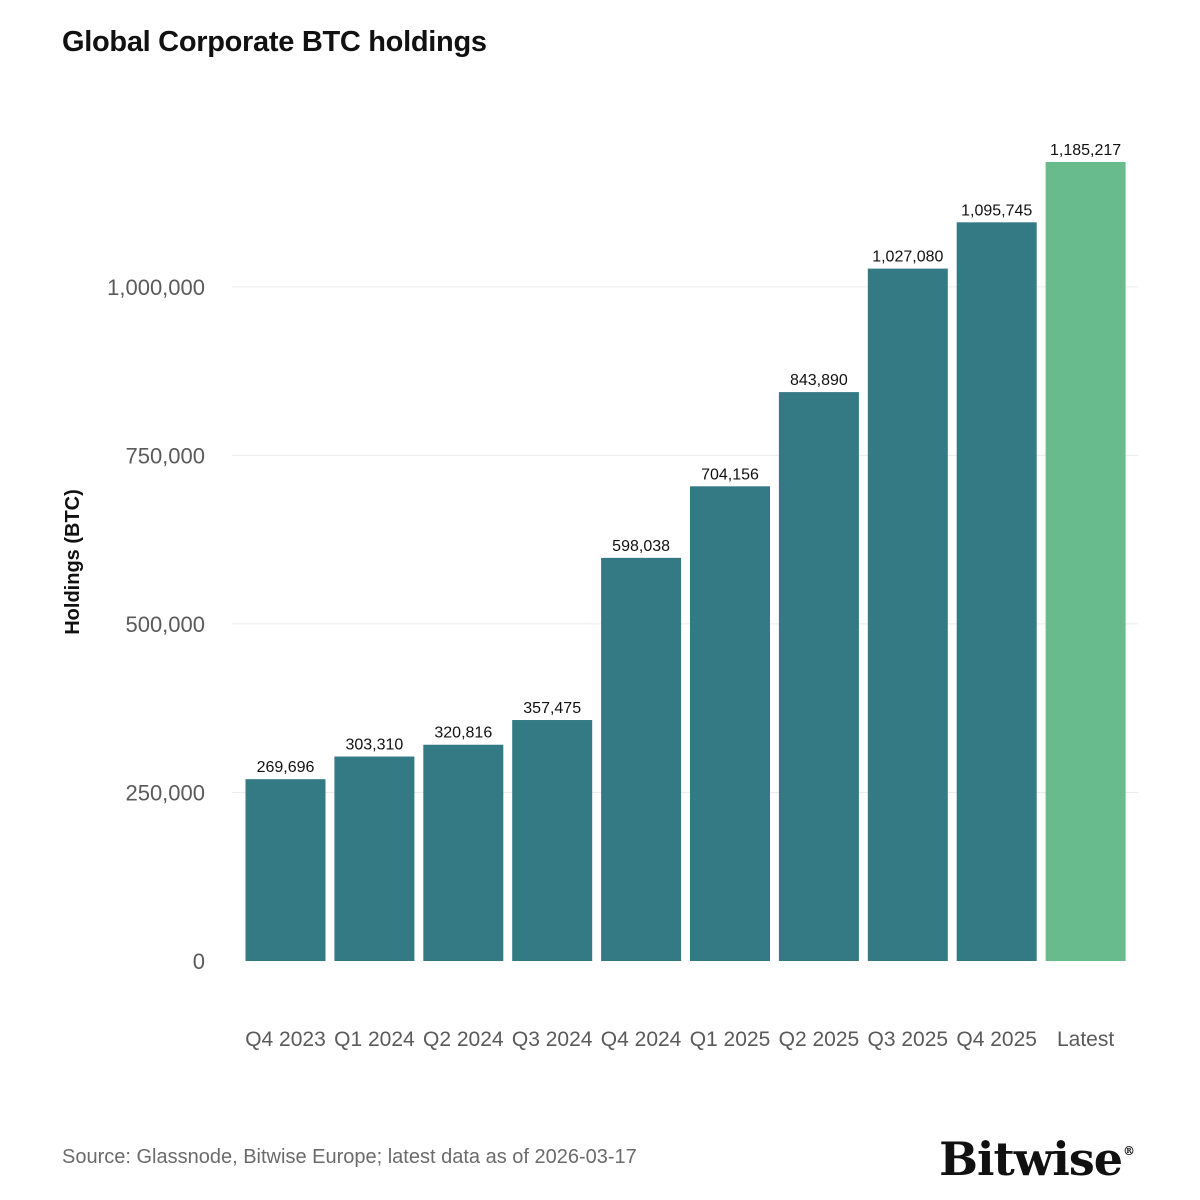  What do you see at coordinates (819, 380) in the screenshot?
I see `value-label: 843,890` at bounding box center [819, 380].